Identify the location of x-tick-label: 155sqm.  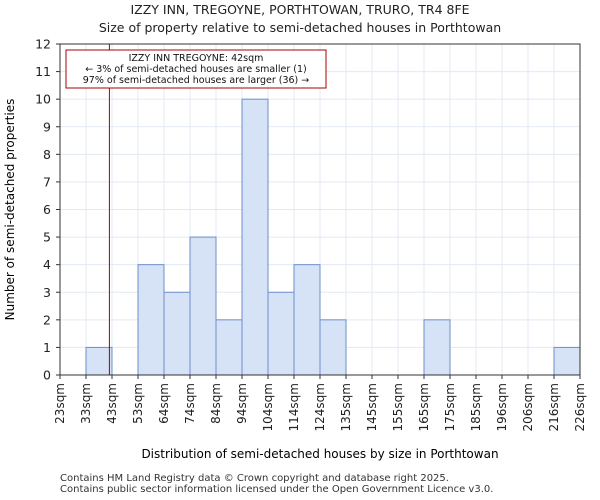
(398, 407).